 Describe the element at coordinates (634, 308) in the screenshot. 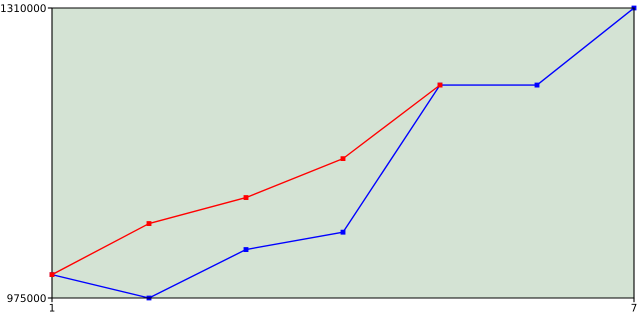

I see `x-tick-label: 7` at that location.